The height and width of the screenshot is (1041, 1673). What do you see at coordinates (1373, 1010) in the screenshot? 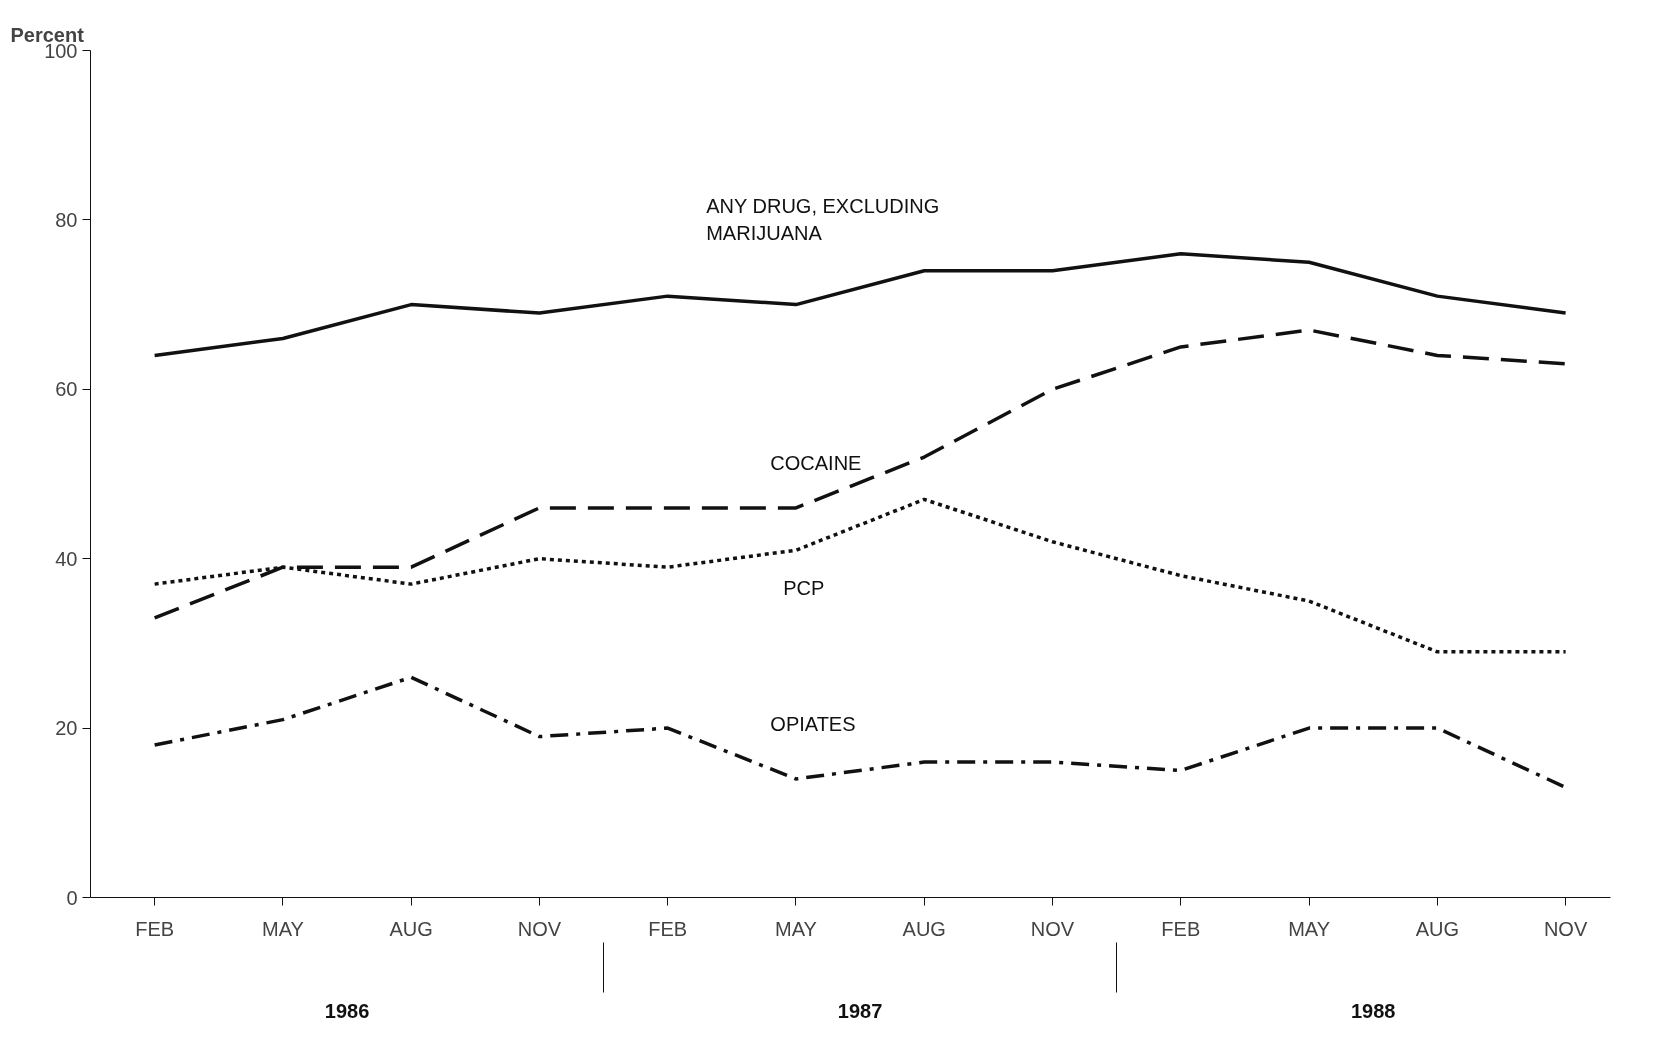
I see `text: 1988` at bounding box center [1373, 1010].